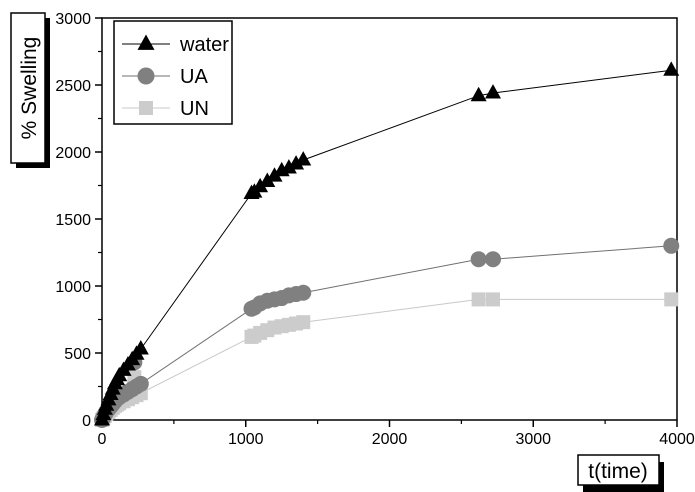 This screenshot has height=492, width=695. I want to click on y-tick-label: 1500, so click(73, 220).